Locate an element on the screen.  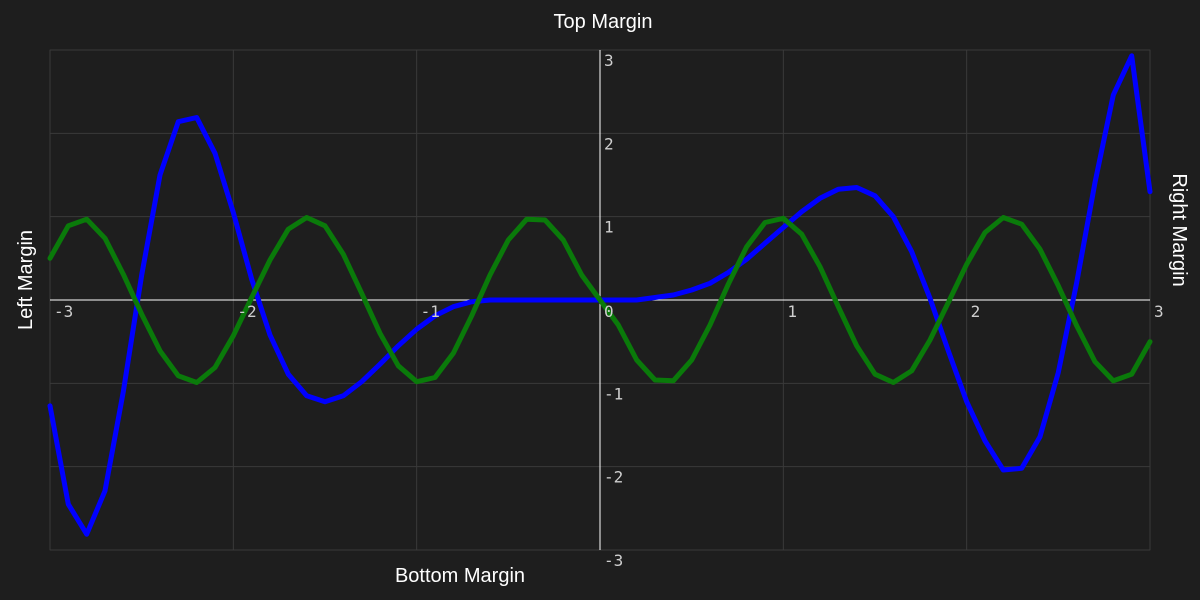
x-tick-label: 2 is located at coordinates (976, 311).